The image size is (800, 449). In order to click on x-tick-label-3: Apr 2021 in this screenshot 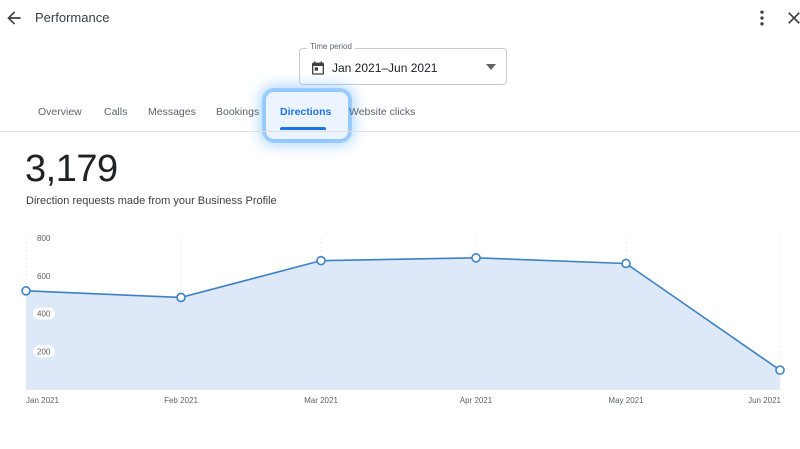, I will do `click(476, 400)`.